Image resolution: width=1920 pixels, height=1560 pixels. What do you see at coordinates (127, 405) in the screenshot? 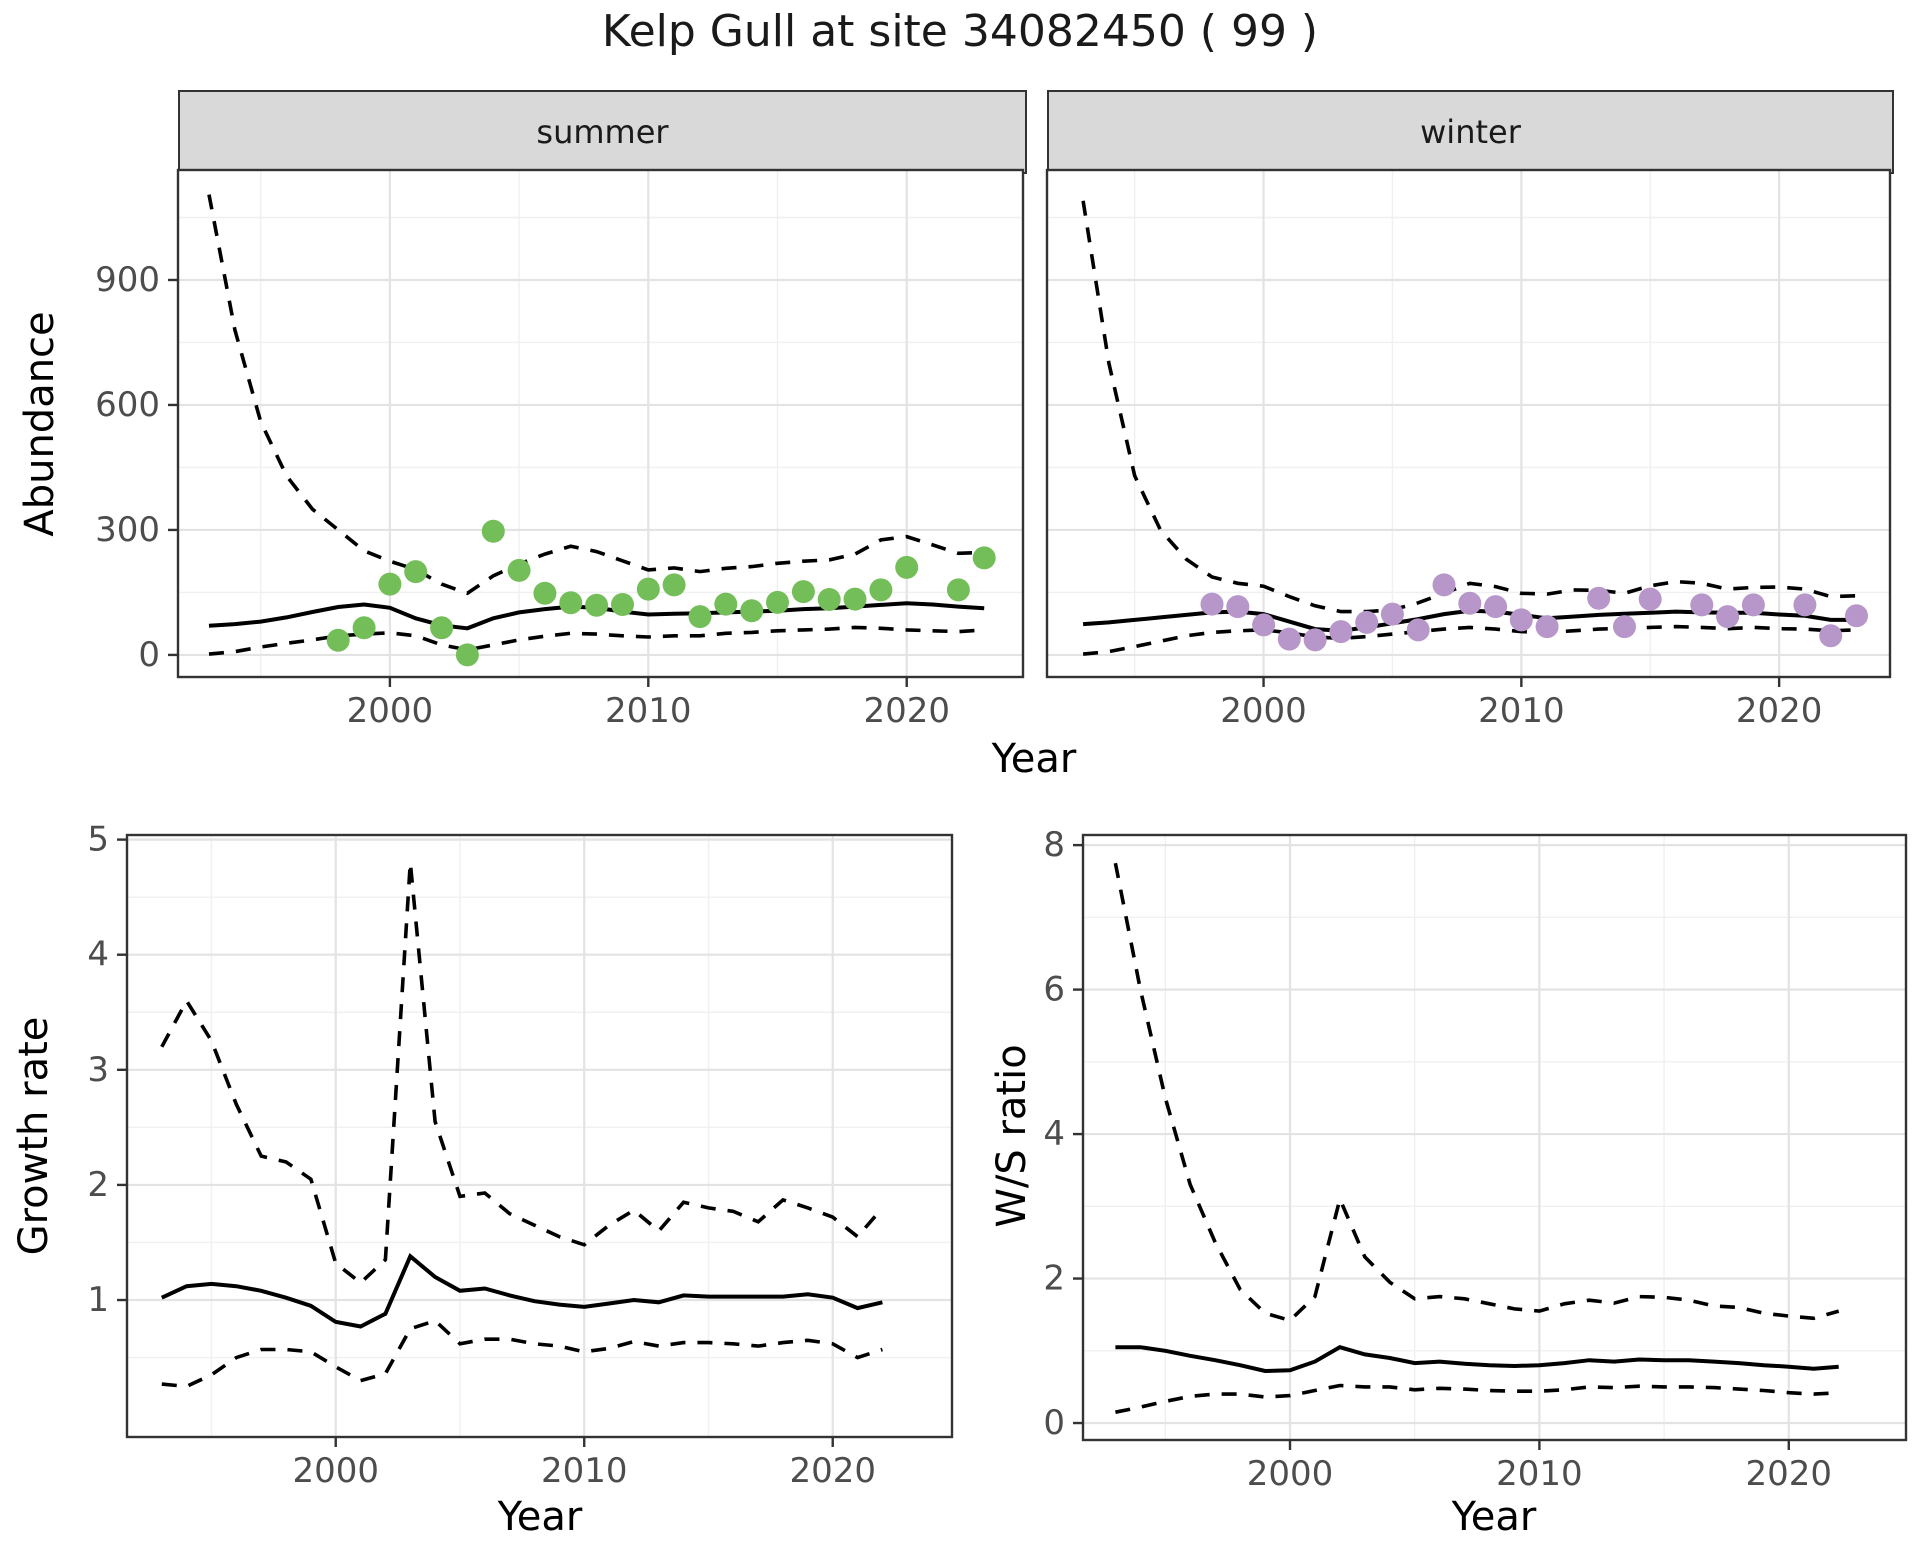
I see `abundance-summer-y-tick-label: 600` at bounding box center [127, 405].